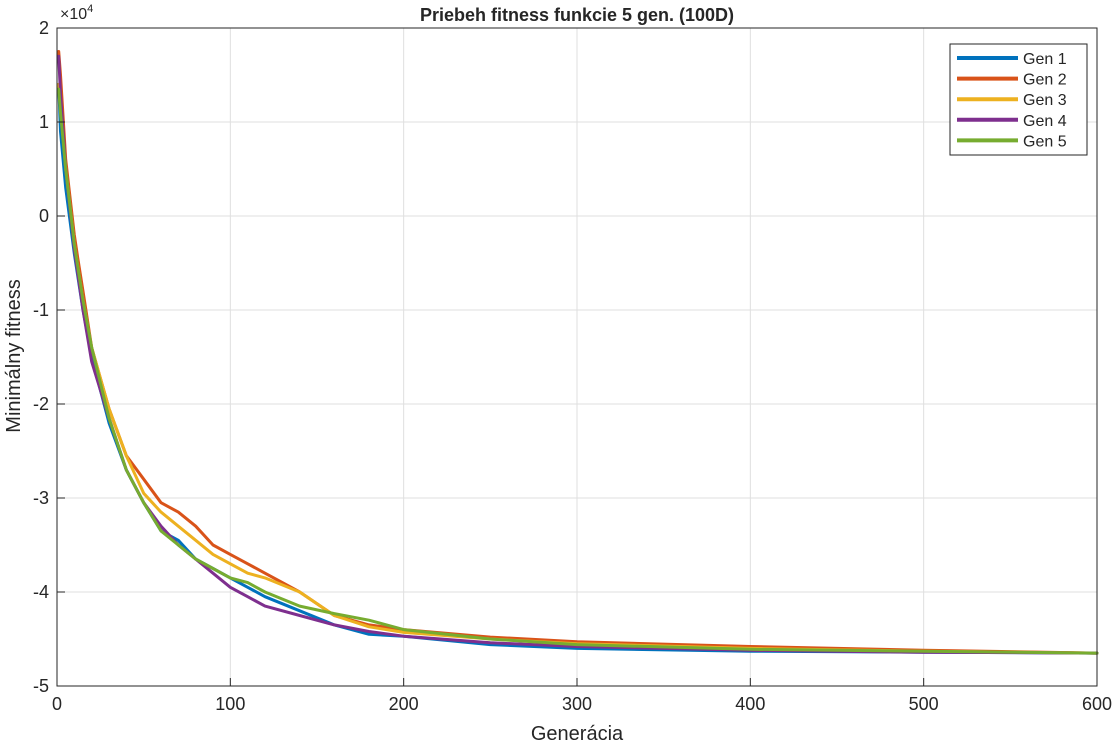 The image size is (1117, 743). I want to click on y-tick-label: 2, so click(44, 28).